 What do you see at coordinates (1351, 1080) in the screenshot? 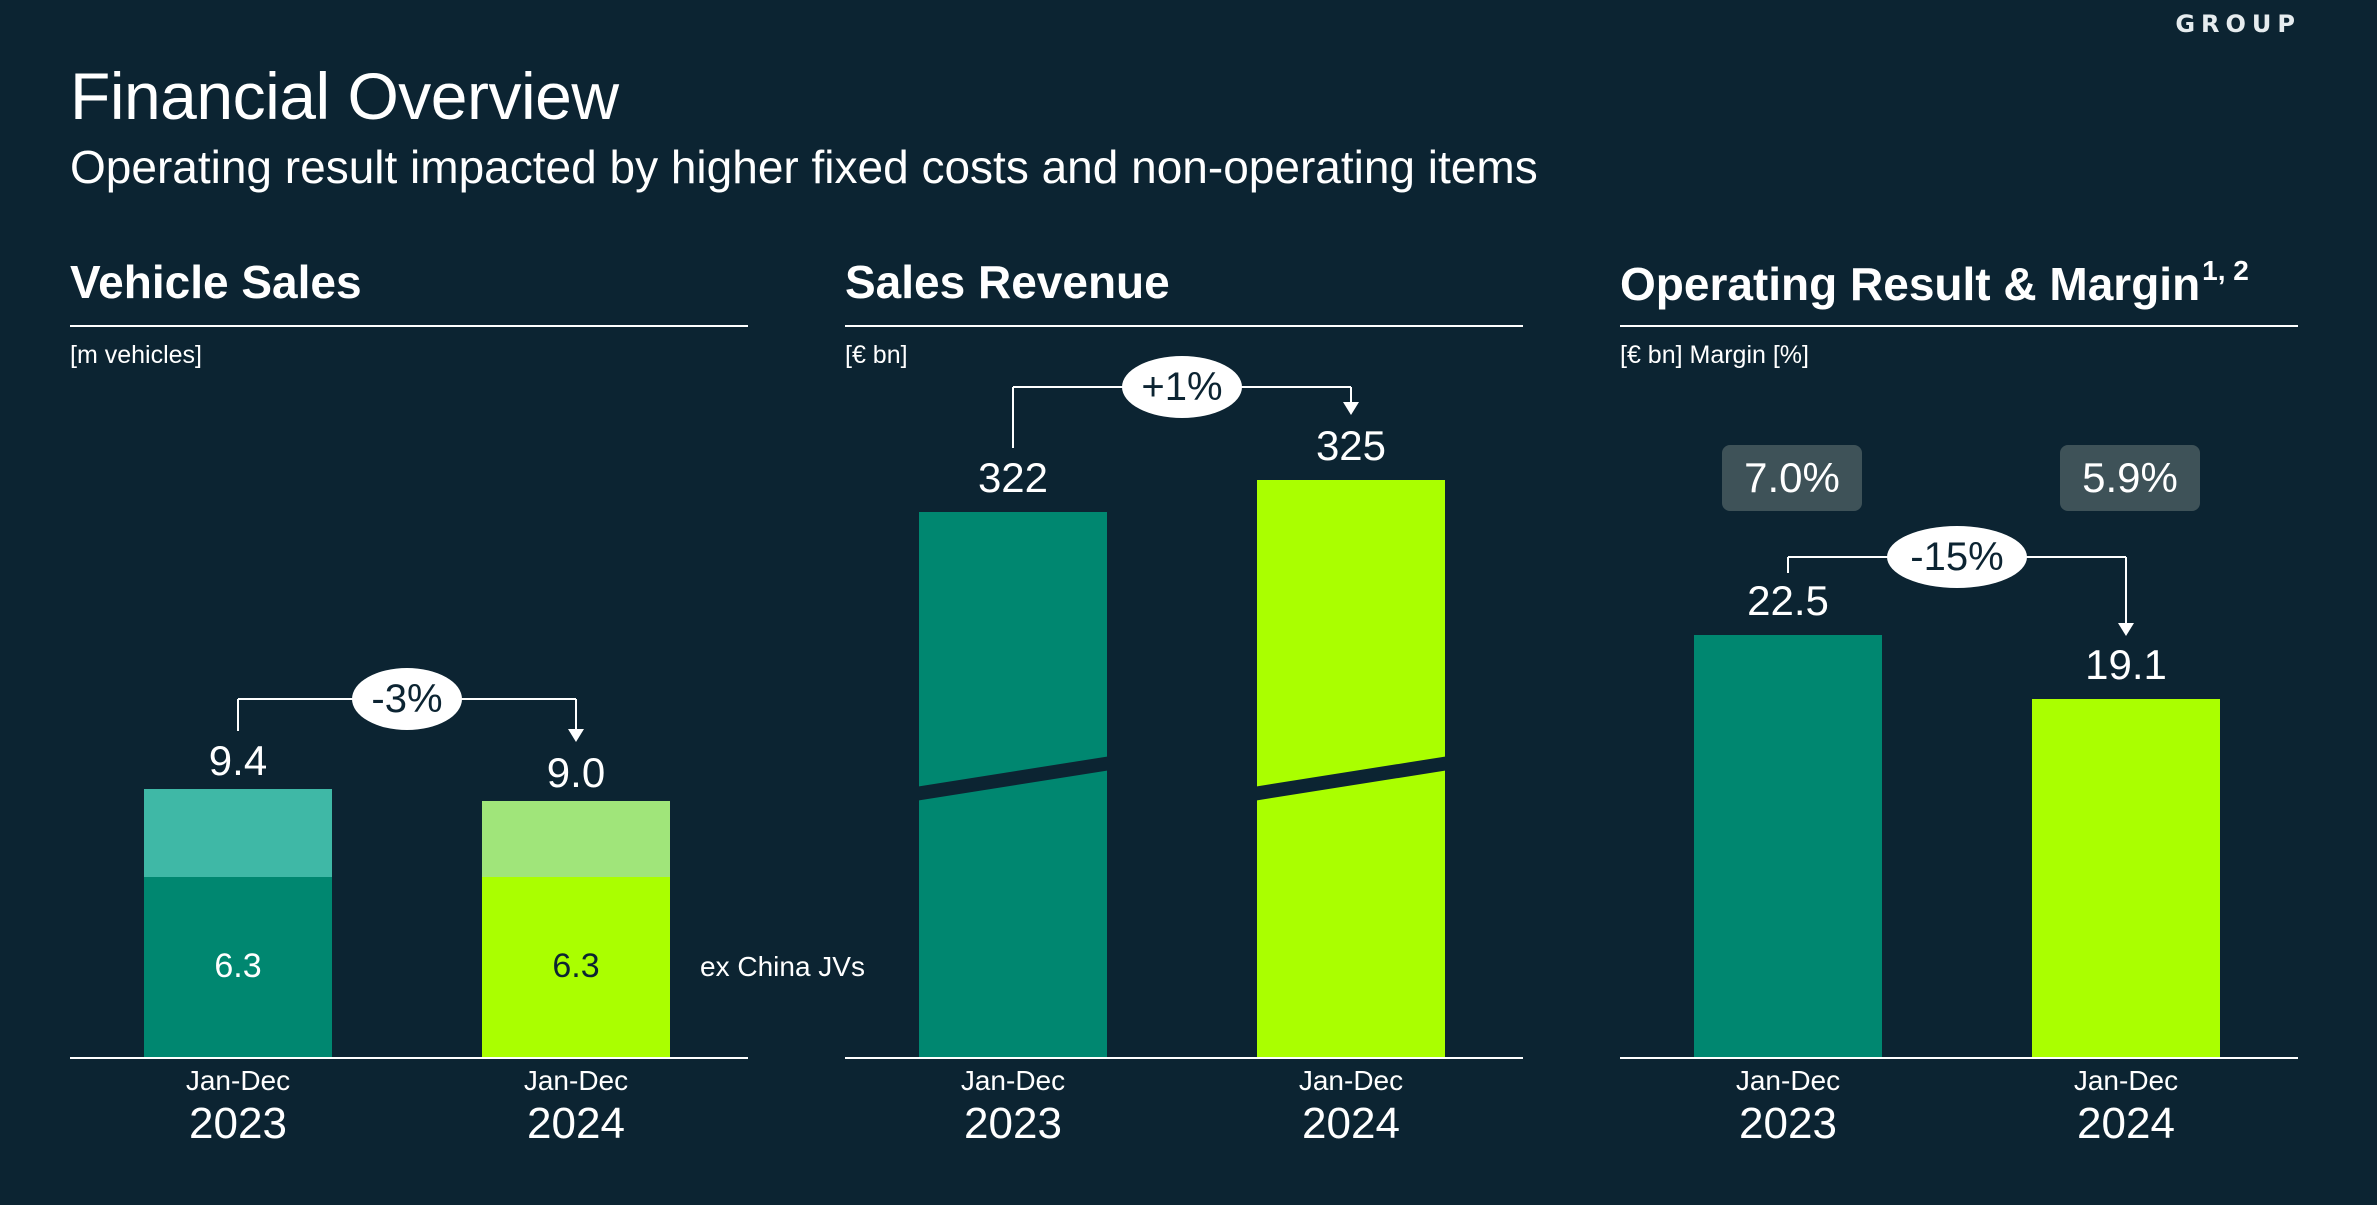
I see `sales-revenue-axis-period-2024: Jan-Dec` at bounding box center [1351, 1080].